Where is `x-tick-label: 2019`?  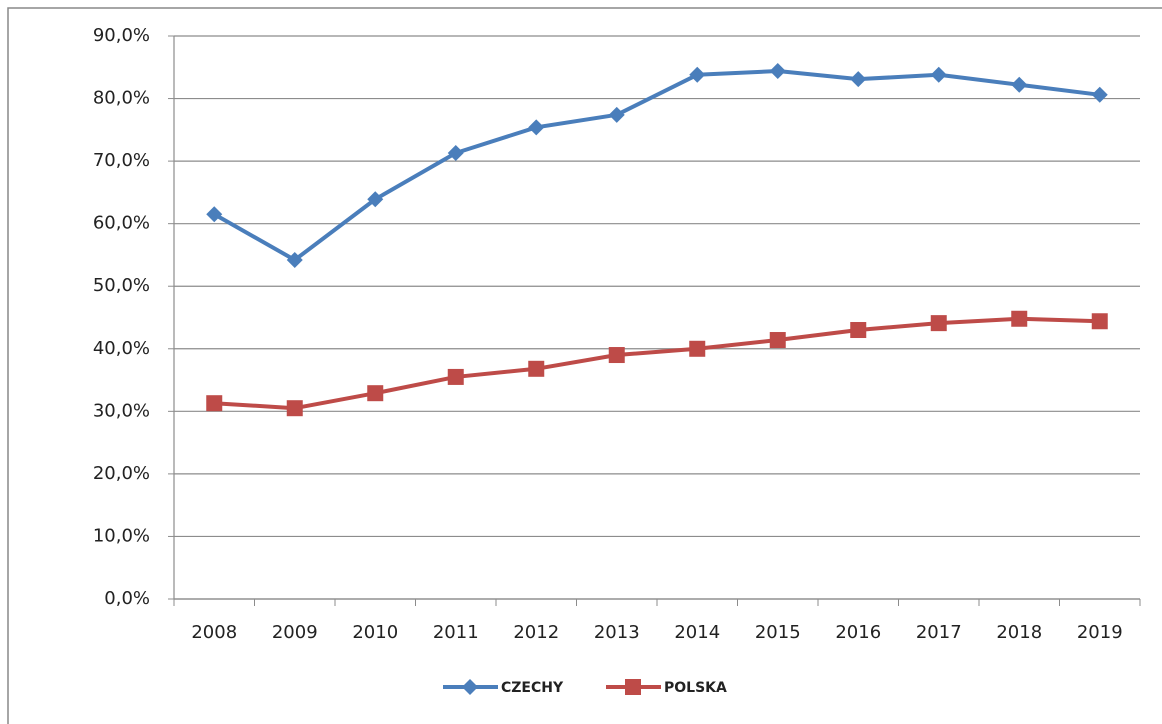
x-tick-label: 2019 is located at coordinates (1100, 632).